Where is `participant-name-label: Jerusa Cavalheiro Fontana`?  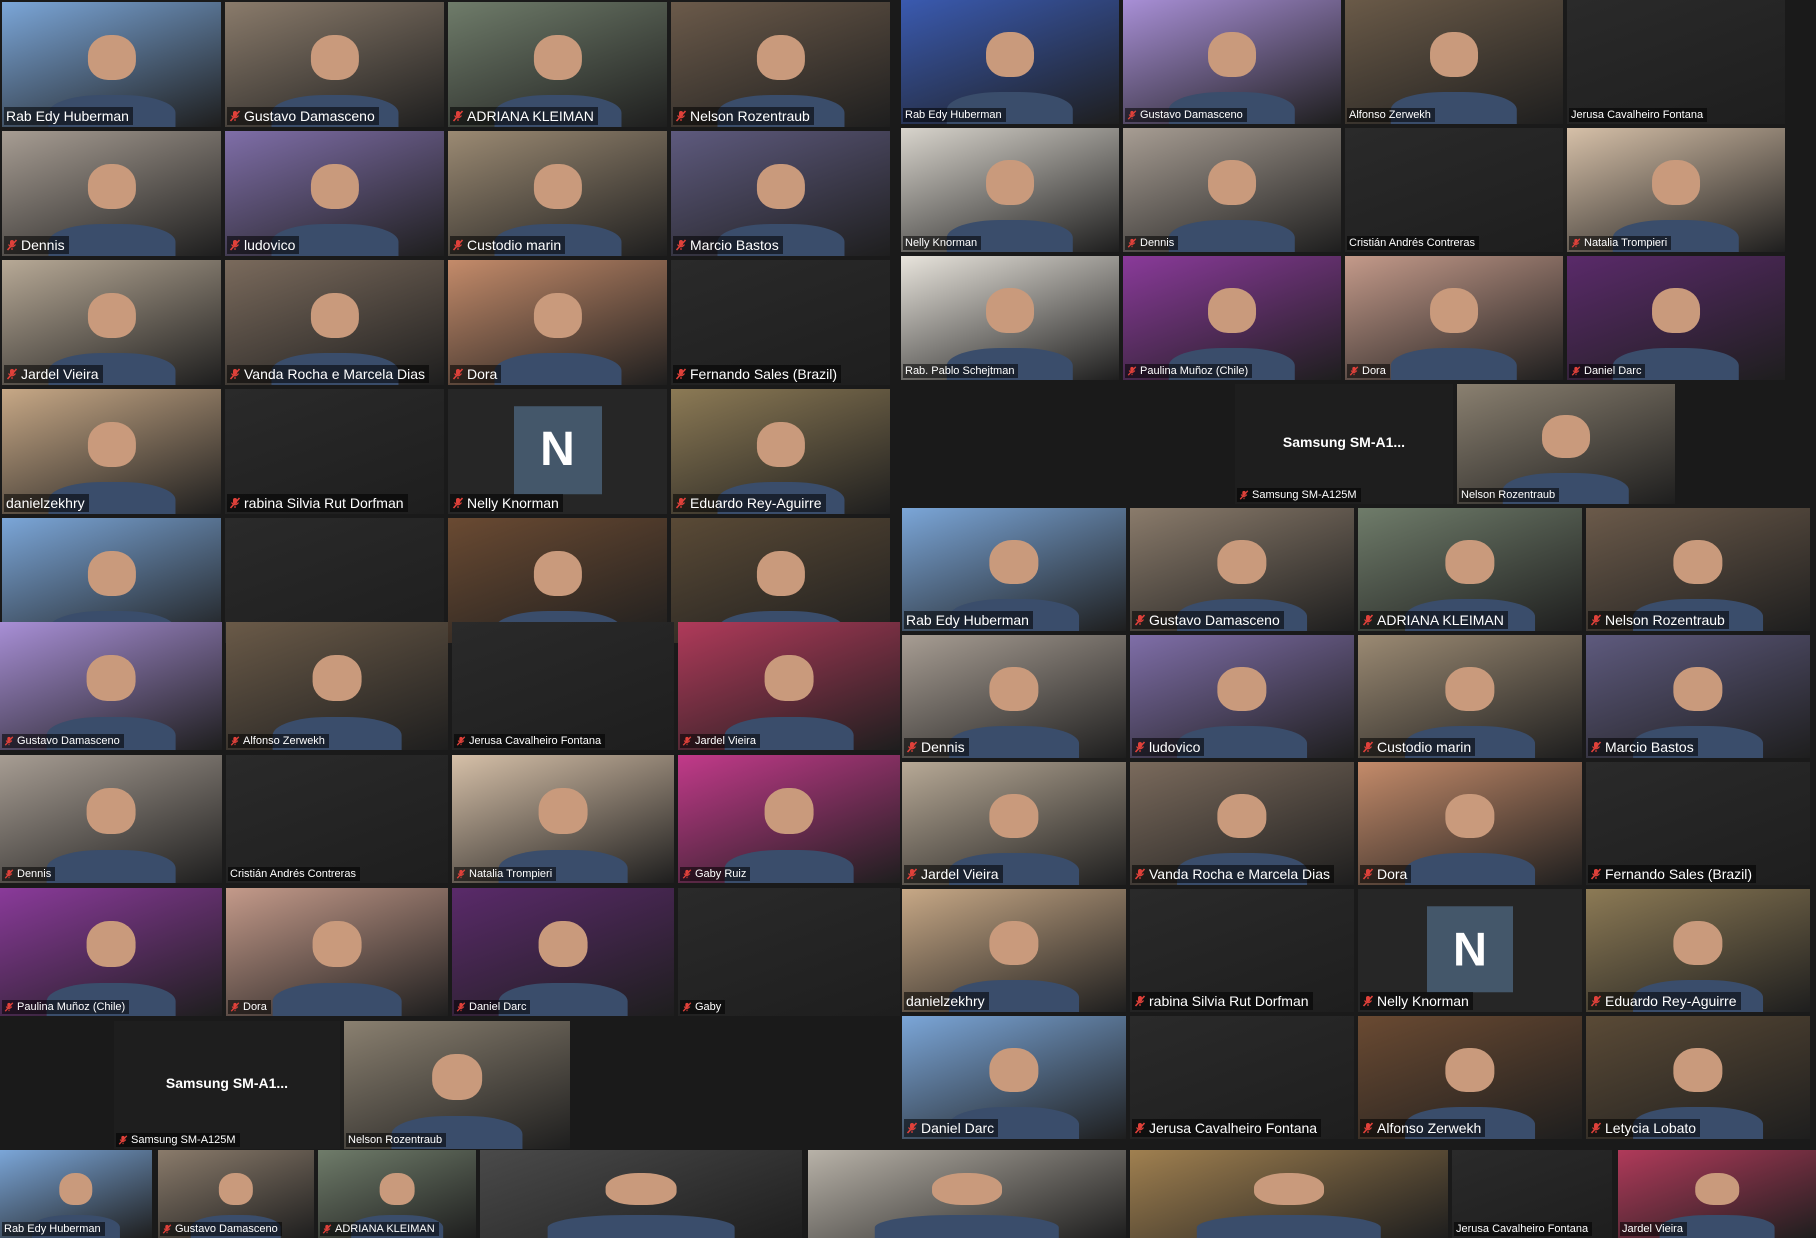
participant-name-label: Jerusa Cavalheiro Fontana is located at coordinates (1638, 115).